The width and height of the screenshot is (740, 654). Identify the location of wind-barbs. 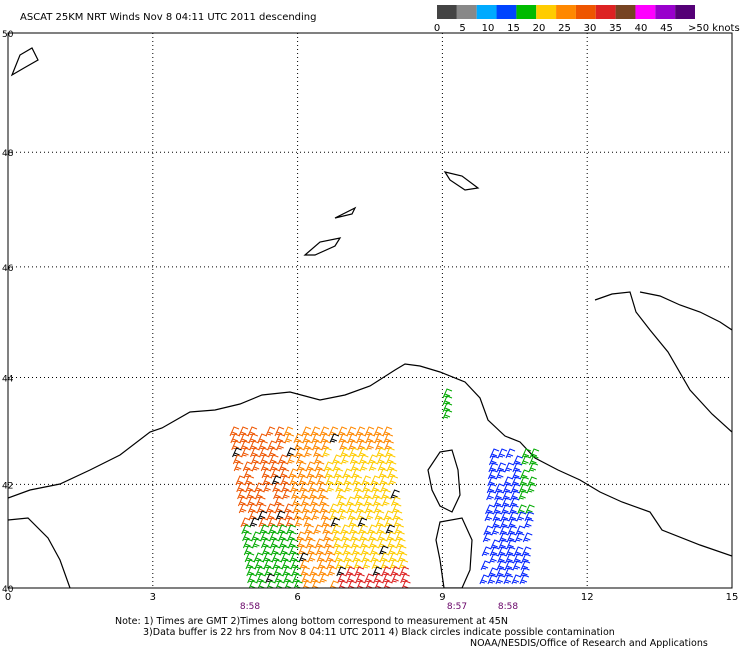
(384, 488).